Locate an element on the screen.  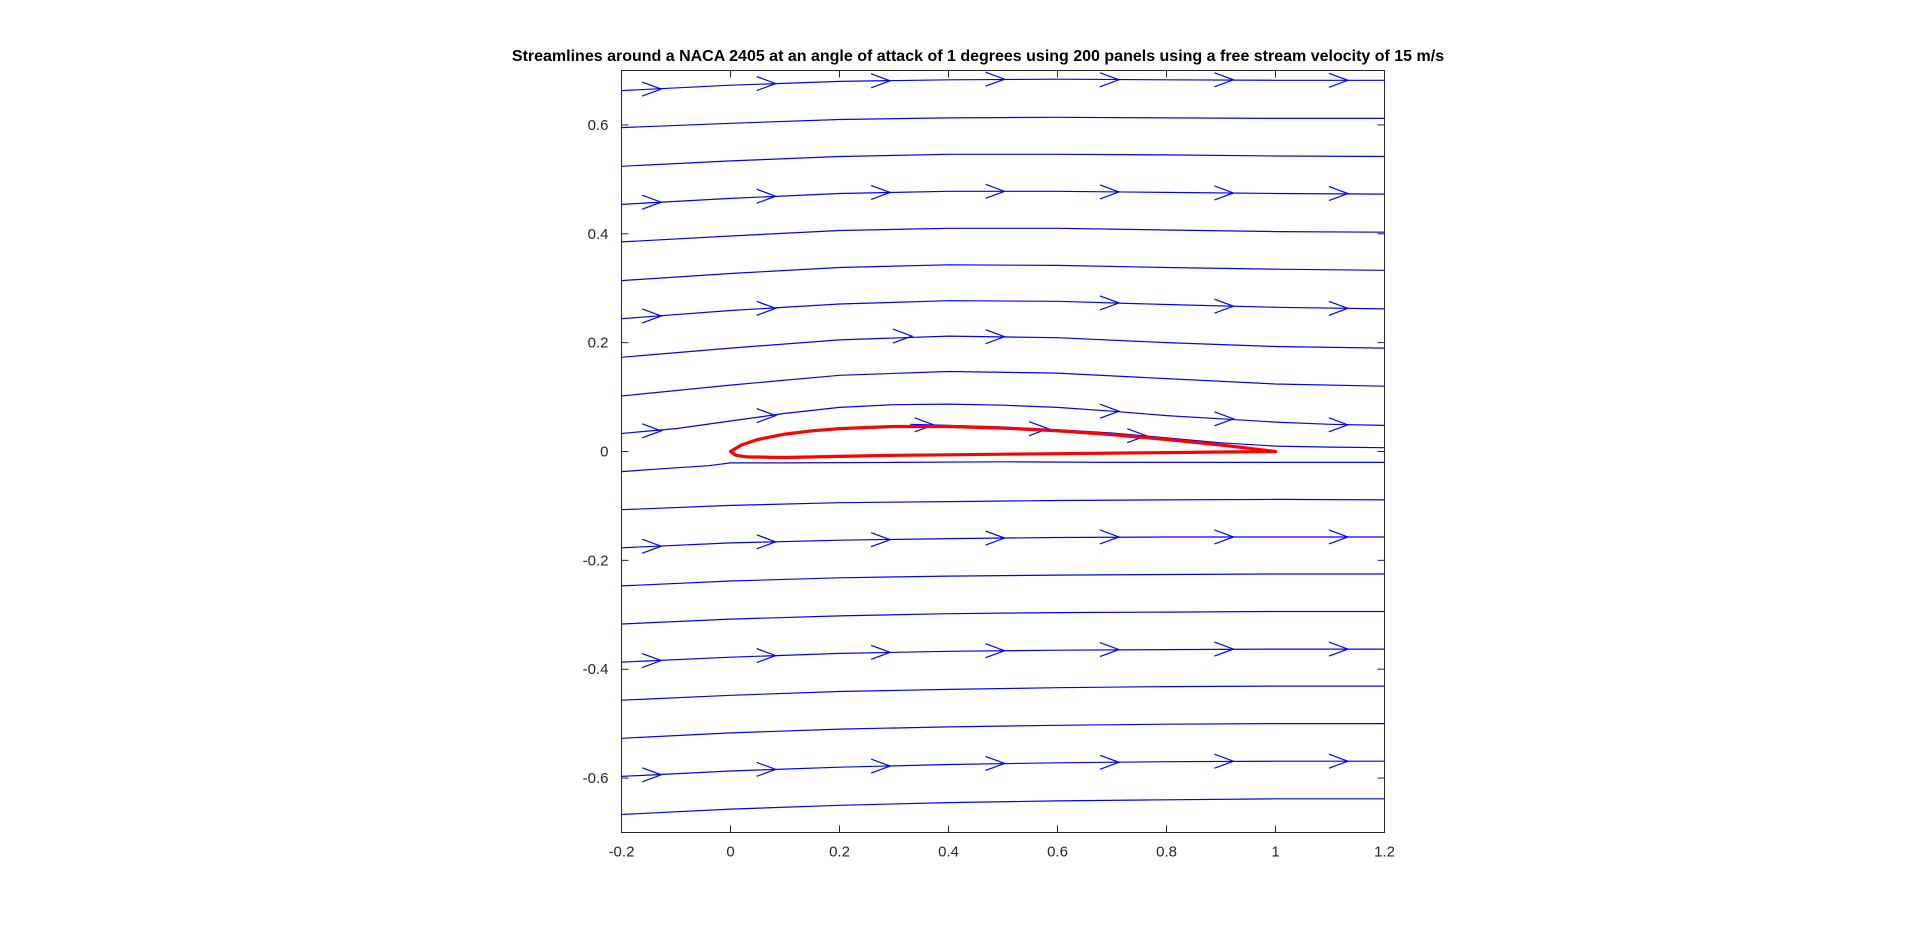
x-tick-label: 0 is located at coordinates (730, 852).